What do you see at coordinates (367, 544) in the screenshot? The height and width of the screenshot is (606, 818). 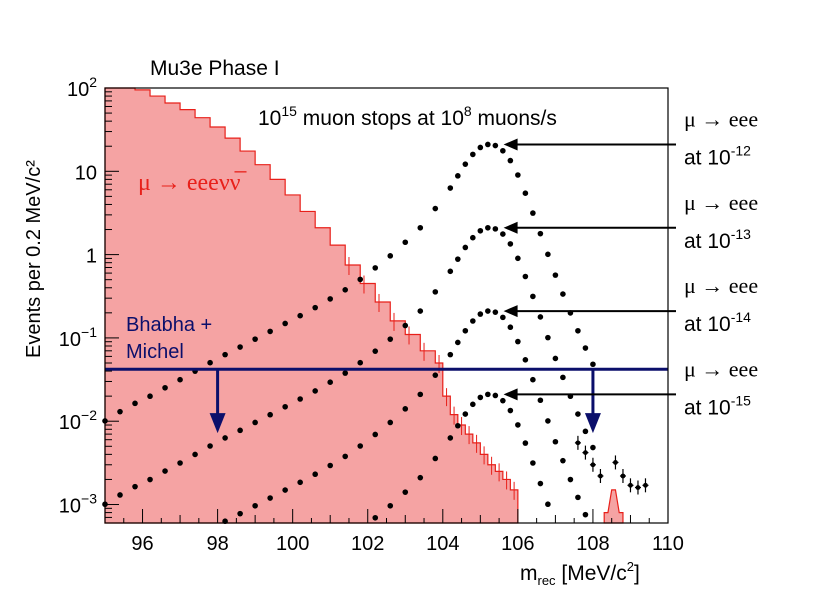 I see `x-tick-label: 102` at bounding box center [367, 544].